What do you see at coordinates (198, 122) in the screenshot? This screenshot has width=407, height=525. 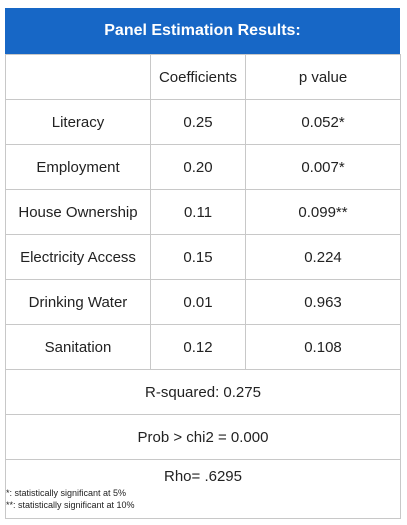 I see `data-cell: 0.25` at bounding box center [198, 122].